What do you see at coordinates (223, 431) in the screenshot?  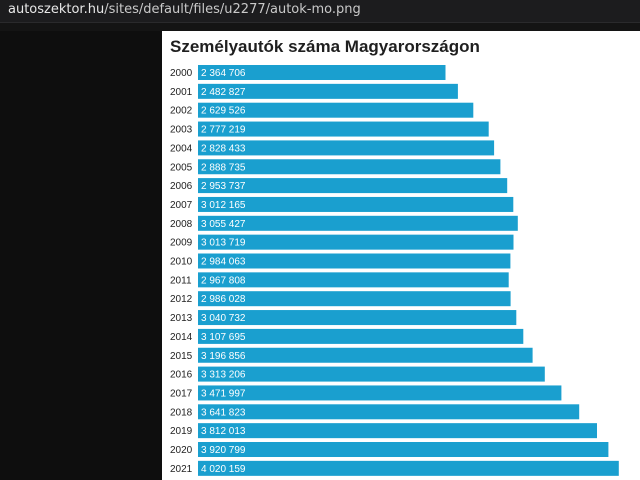 I see `value-label: 3 812 013` at bounding box center [223, 431].